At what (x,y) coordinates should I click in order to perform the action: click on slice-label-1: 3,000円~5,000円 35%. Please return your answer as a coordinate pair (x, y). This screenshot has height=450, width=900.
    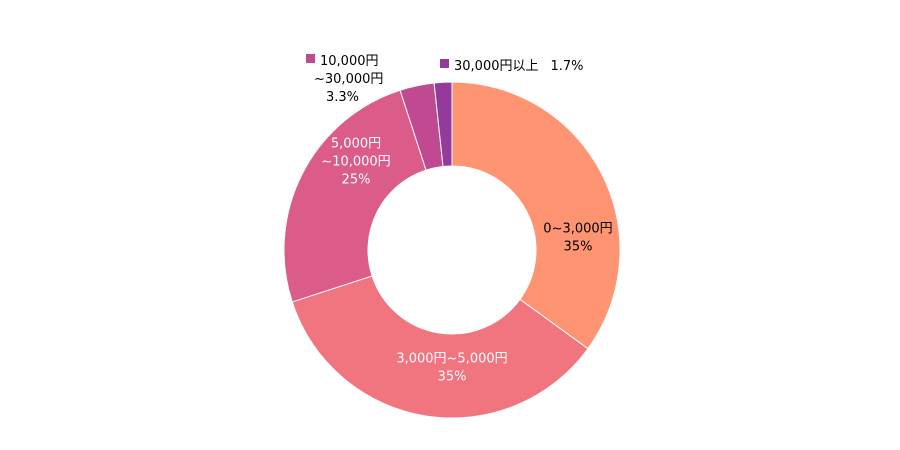
    Looking at the image, I should click on (451, 368).